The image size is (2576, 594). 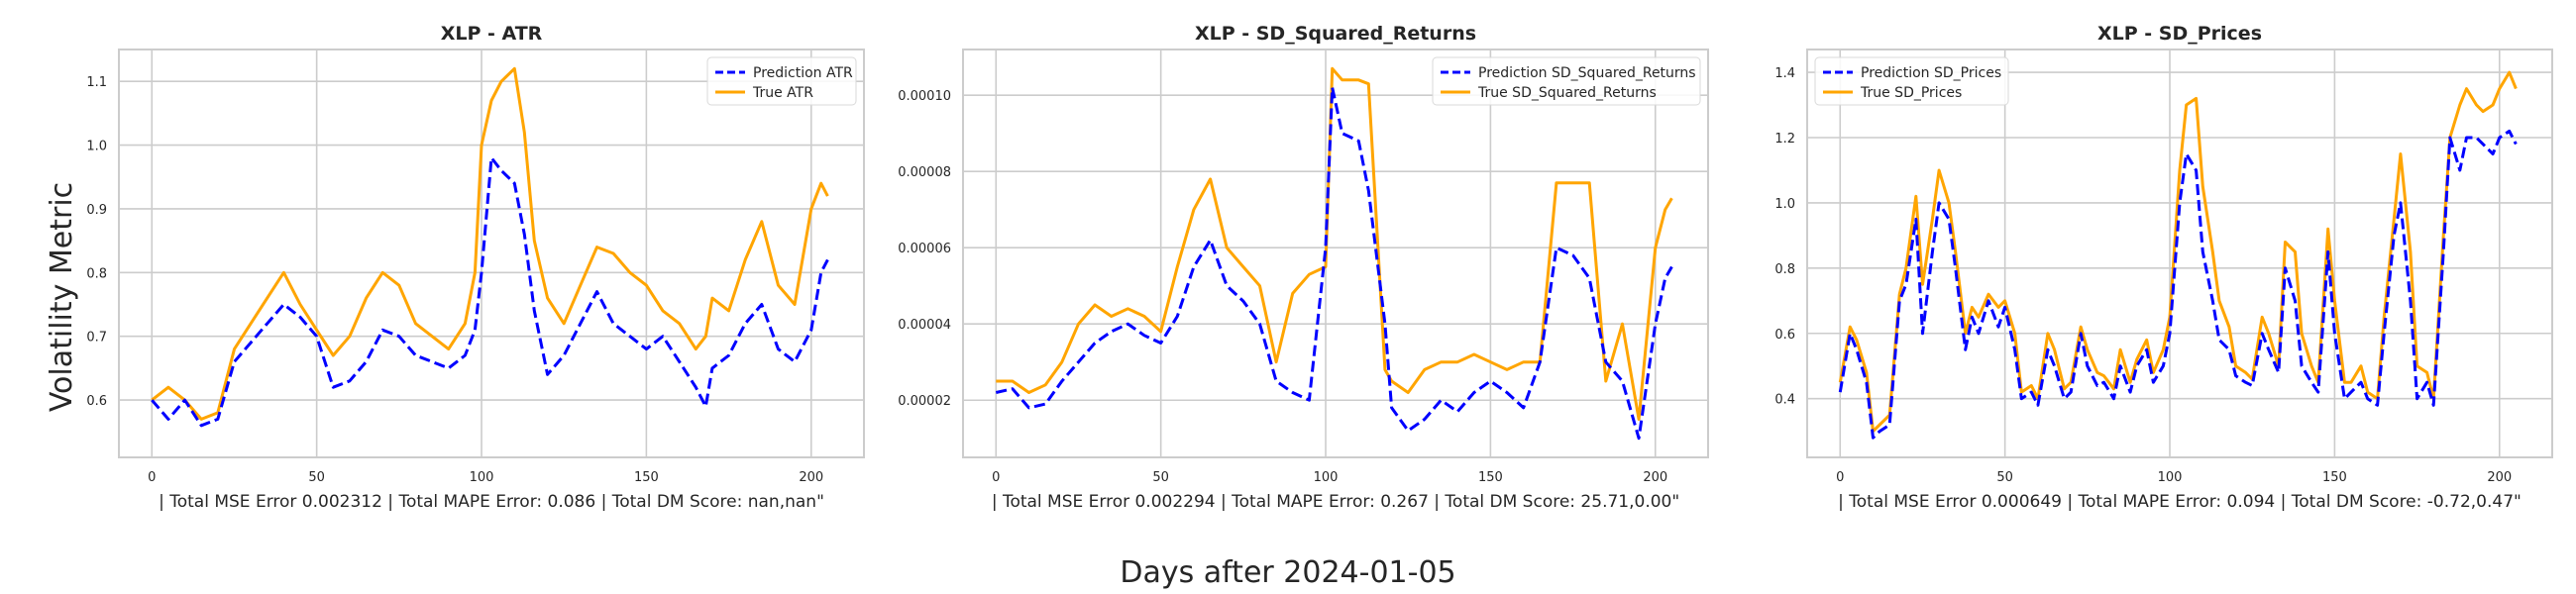 I want to click on legend: Prediction ATR True ATR, so click(x=781, y=81).